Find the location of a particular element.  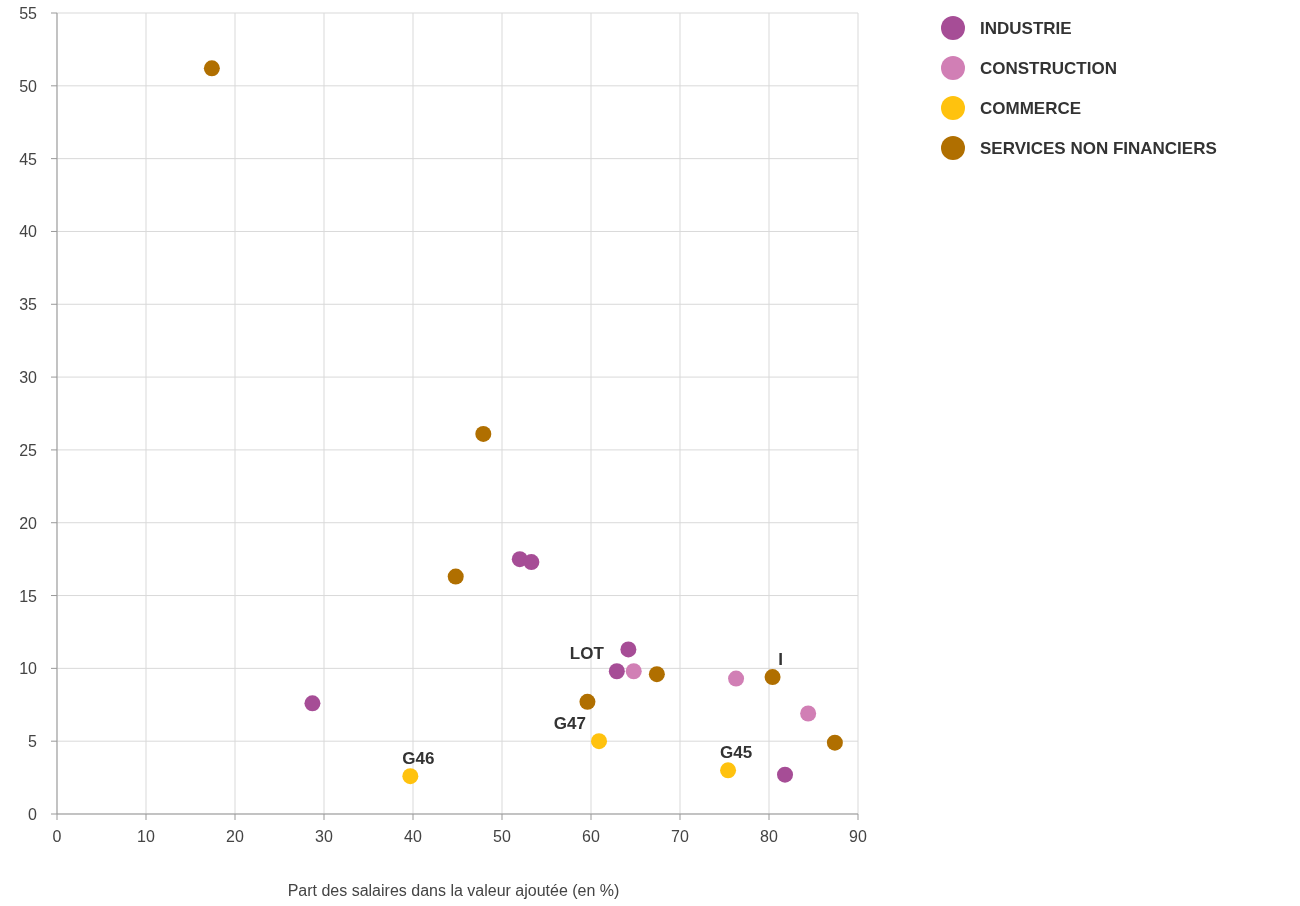

x-tick-label: 40 is located at coordinates (413, 836).